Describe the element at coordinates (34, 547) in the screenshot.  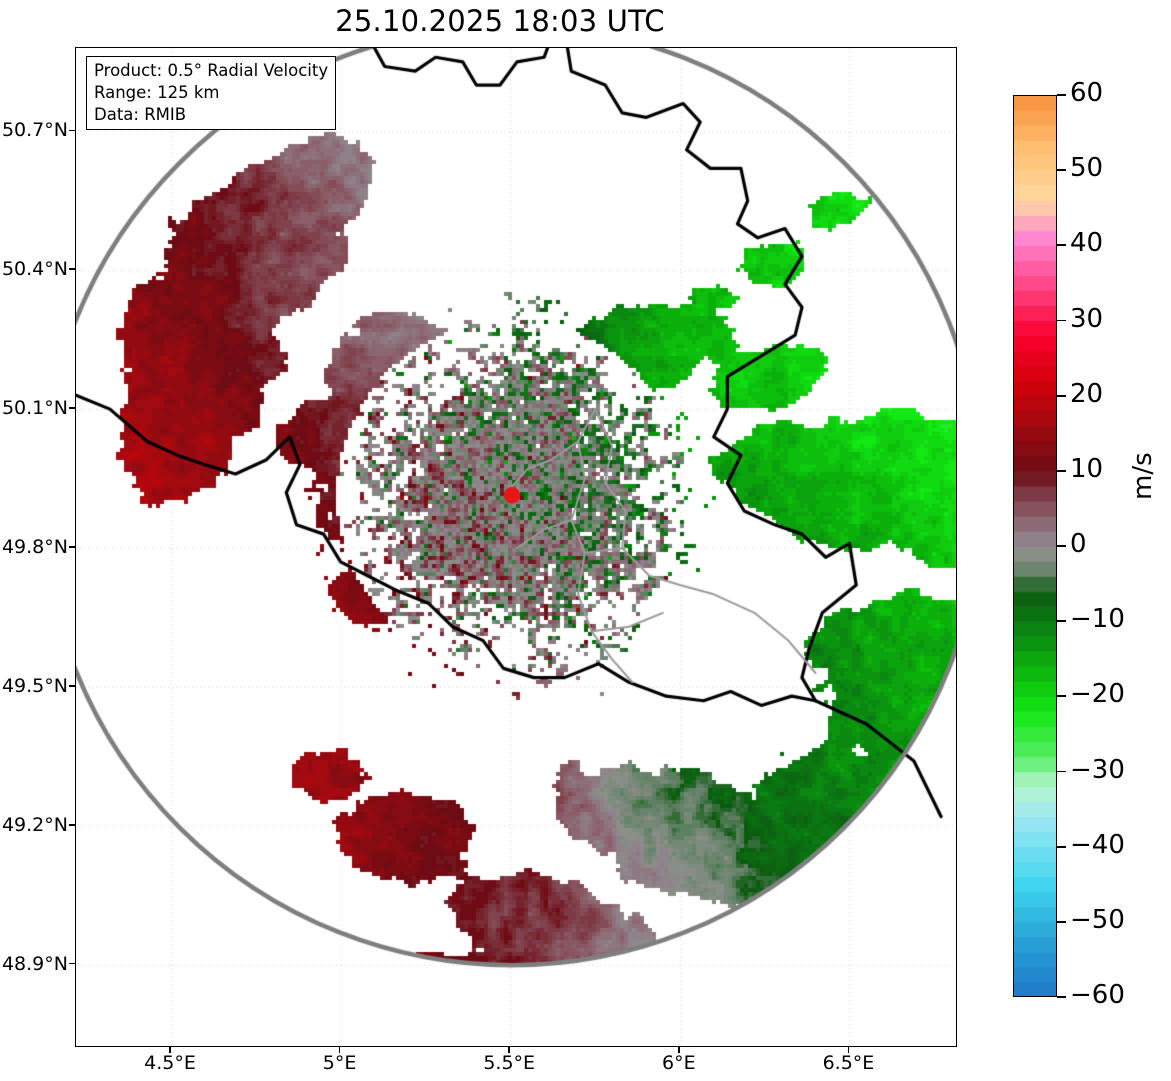
I see `y-tick-label: 49.8°N` at that location.